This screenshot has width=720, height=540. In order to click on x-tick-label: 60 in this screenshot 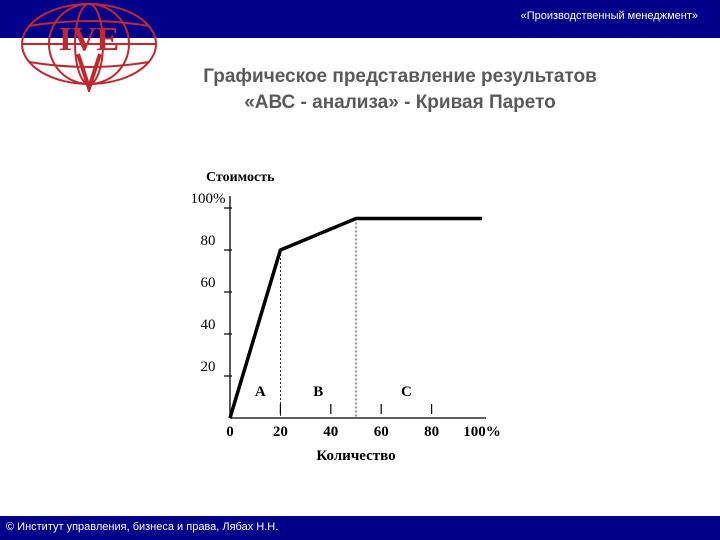, I will do `click(381, 432)`.